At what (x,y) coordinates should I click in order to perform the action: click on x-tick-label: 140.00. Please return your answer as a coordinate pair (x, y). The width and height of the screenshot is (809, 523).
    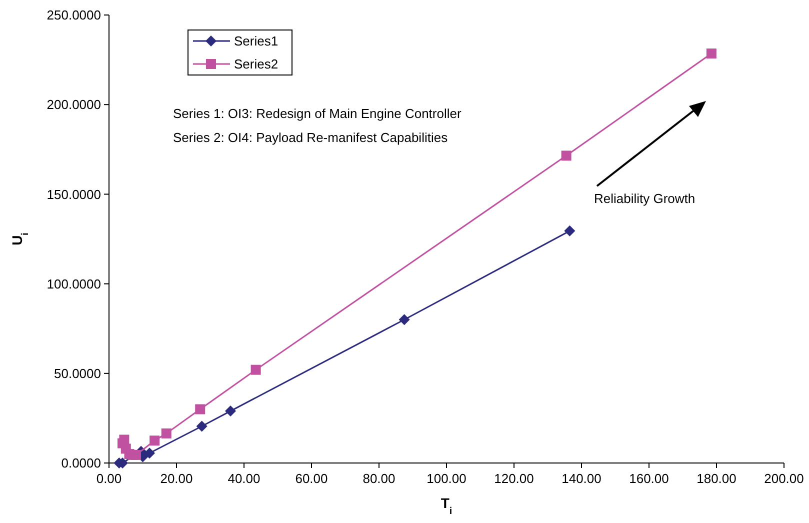
    Looking at the image, I should click on (582, 478).